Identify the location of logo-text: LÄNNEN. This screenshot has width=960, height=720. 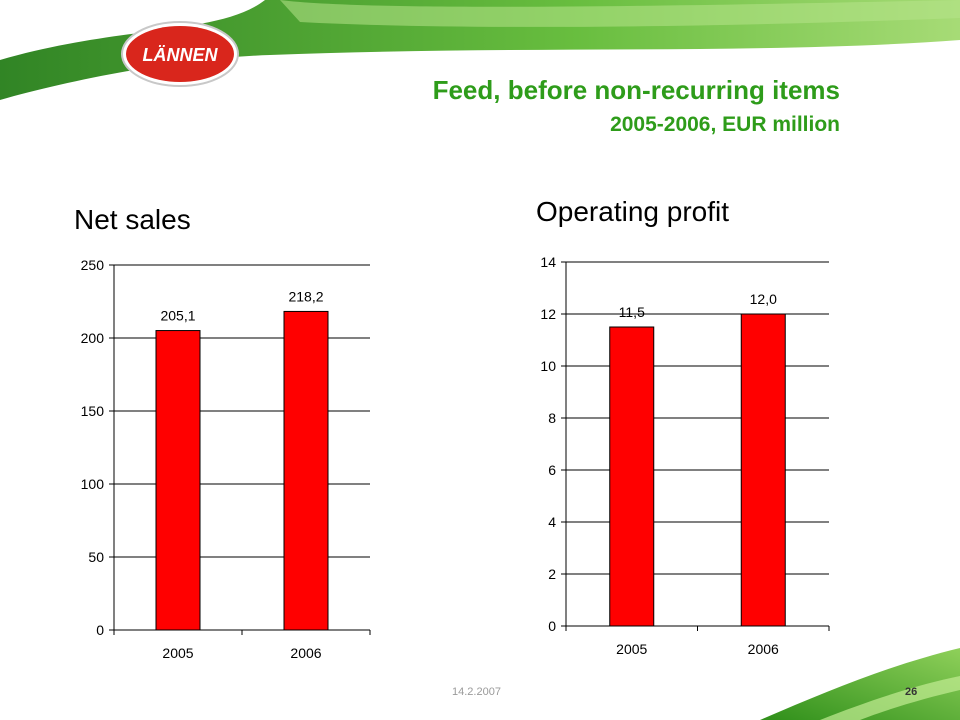
(181, 55).